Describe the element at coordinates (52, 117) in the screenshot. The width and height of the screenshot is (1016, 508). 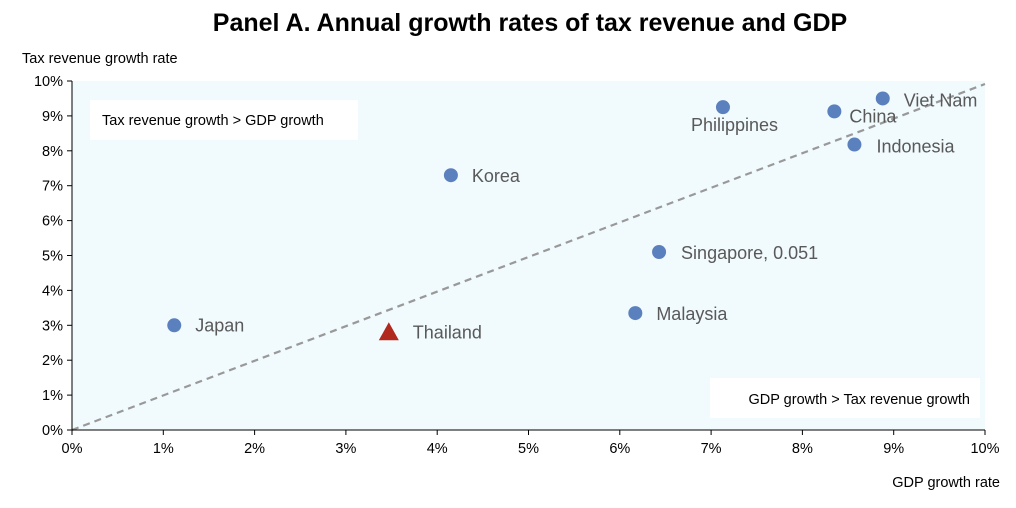
I see `y-tick-label: 9%` at that location.